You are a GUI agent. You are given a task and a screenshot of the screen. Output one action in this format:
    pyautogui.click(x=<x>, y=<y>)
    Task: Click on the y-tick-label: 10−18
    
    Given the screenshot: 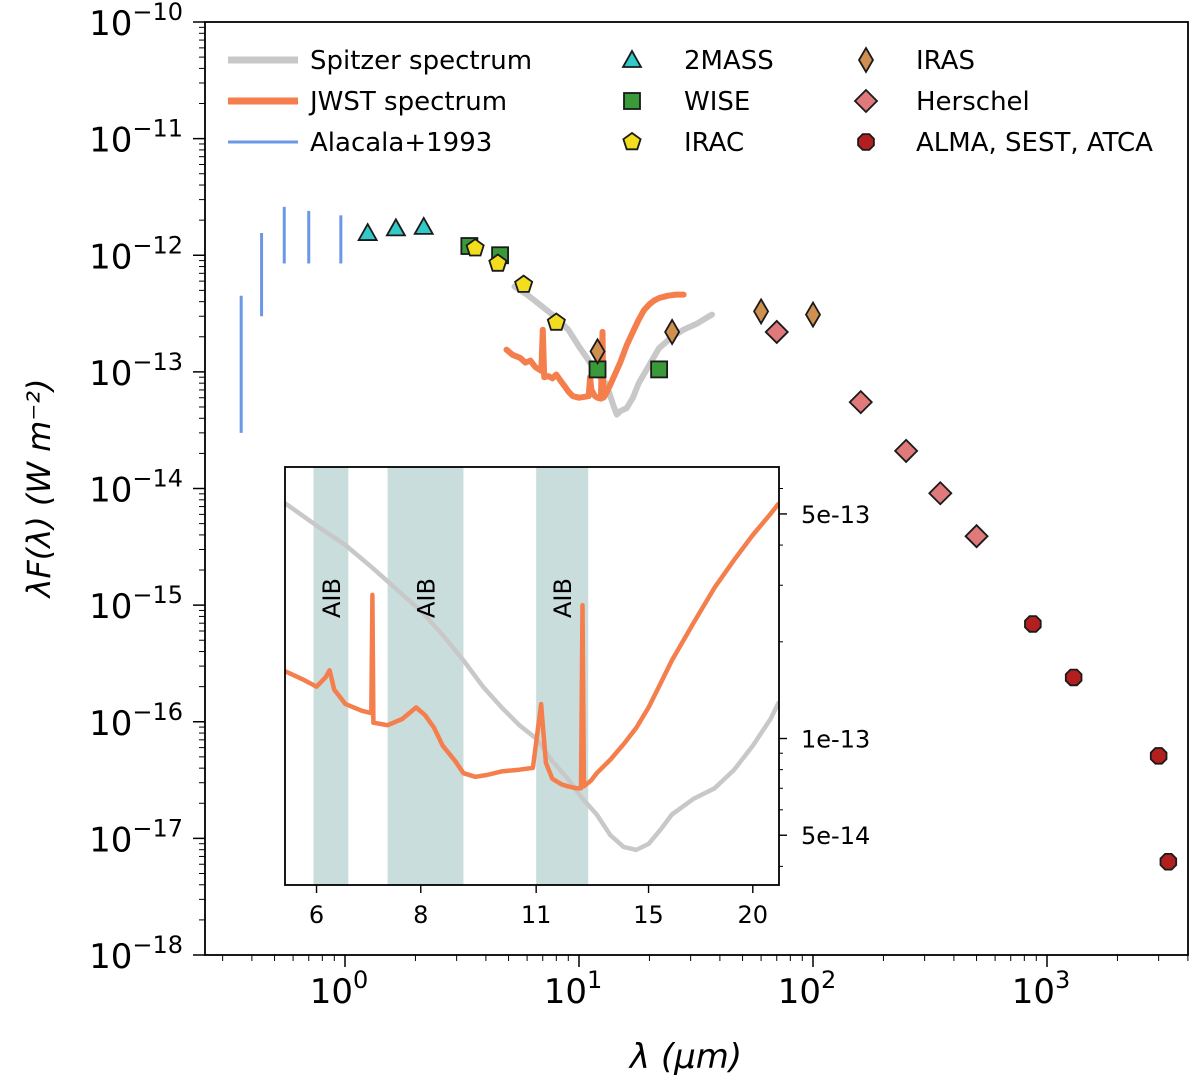 What is the action you would take?
    pyautogui.click(x=136, y=954)
    